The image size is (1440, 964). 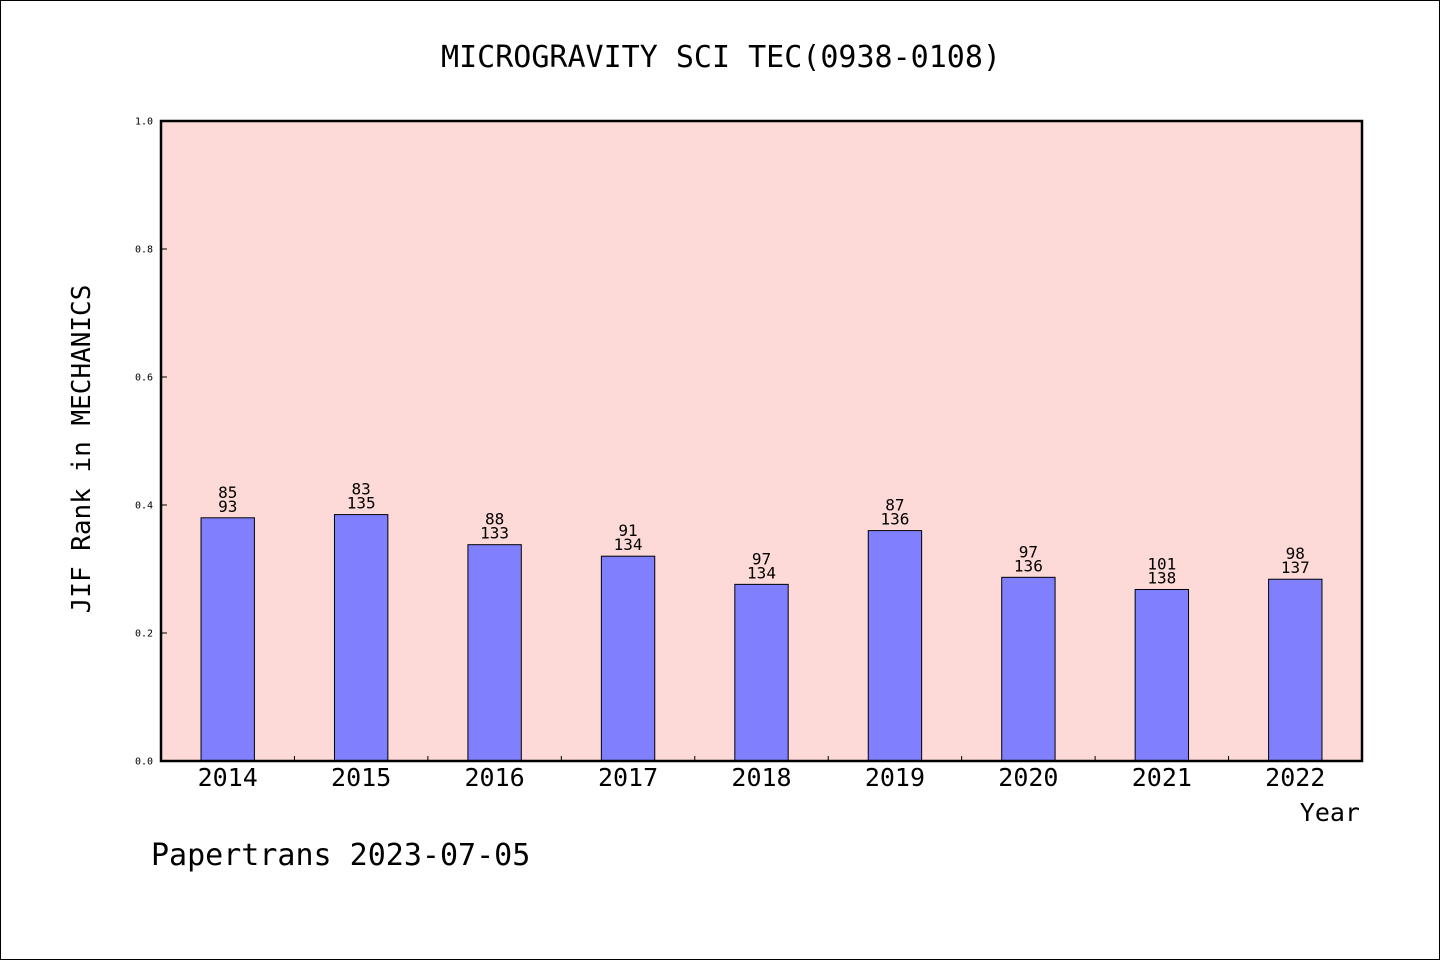 I want to click on x-tick-label: 2014, so click(x=228, y=777).